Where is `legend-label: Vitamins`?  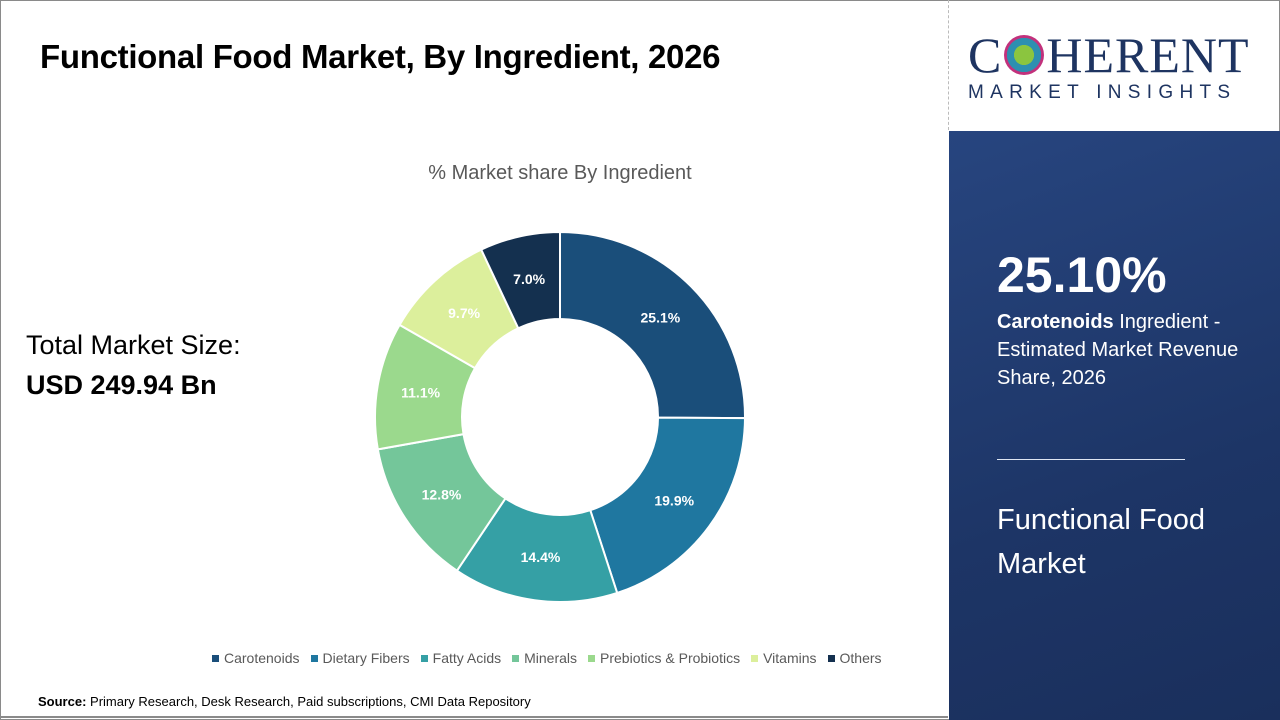
legend-label: Vitamins is located at coordinates (790, 658).